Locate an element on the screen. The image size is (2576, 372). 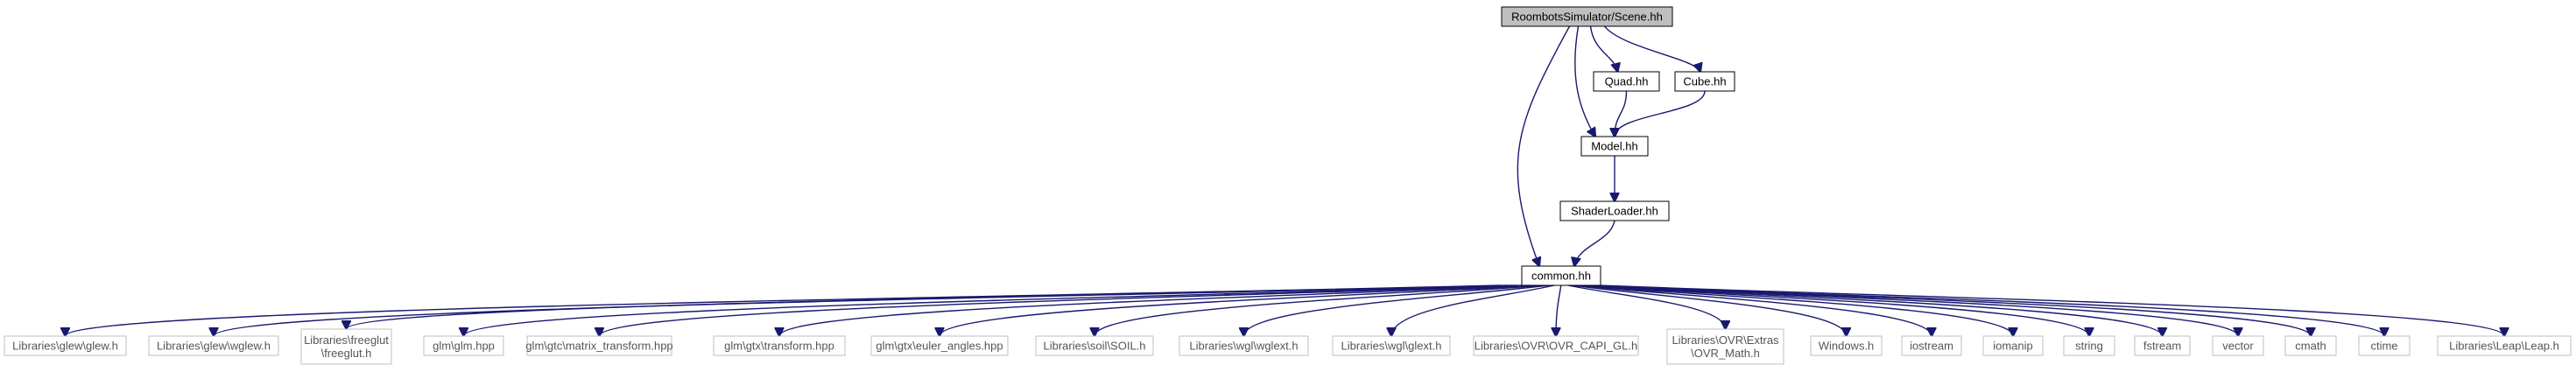
node-label: ShaderLoader.hh is located at coordinates (1614, 211).